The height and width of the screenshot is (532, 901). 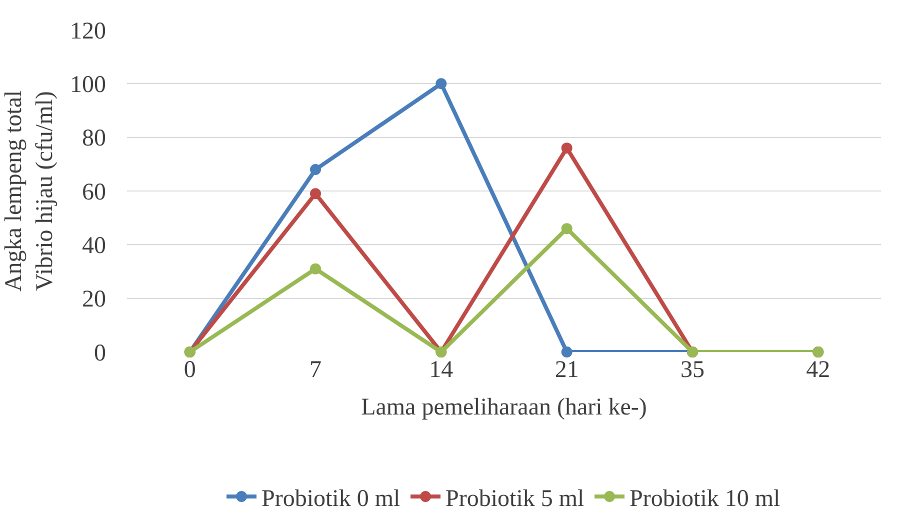 I want to click on x-tick-label: 21, so click(x=566, y=370).